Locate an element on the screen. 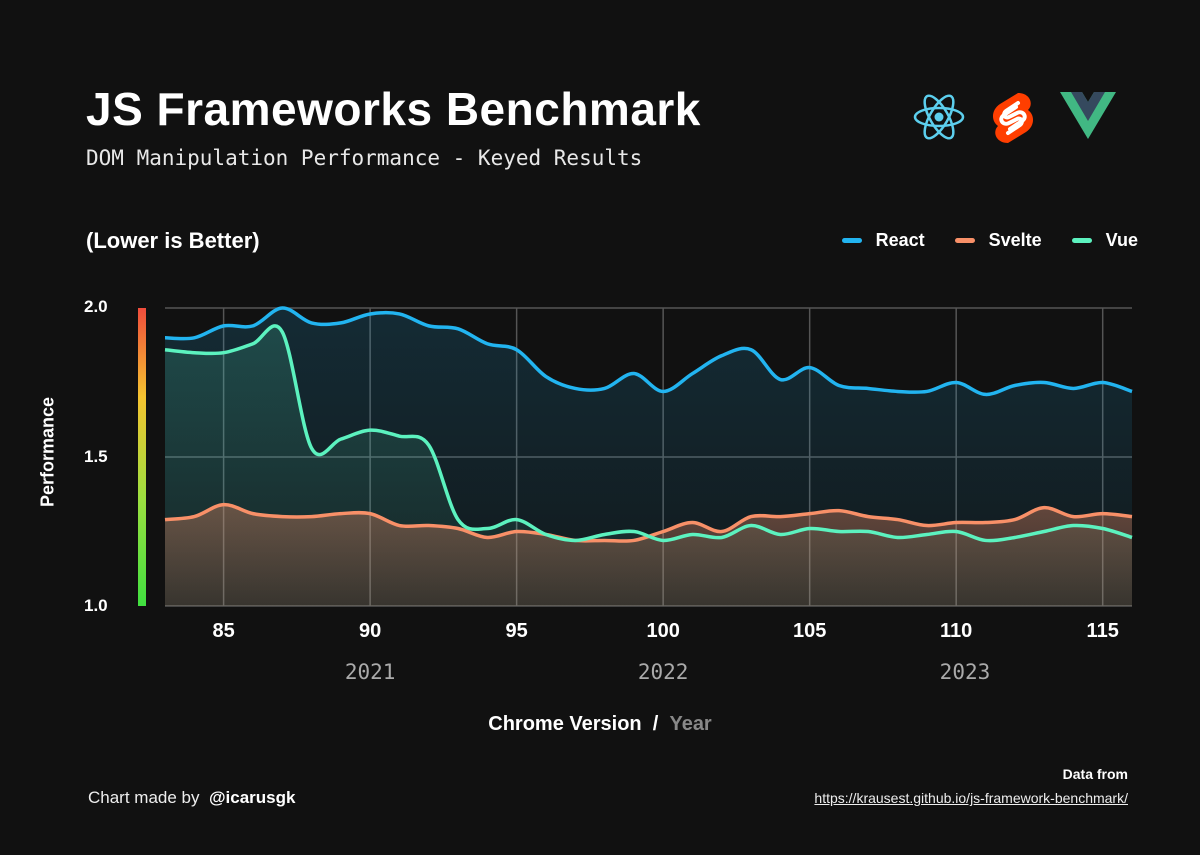 The image size is (1200, 855). x-axis-label: Chrome Version / Year is located at coordinates (600, 724).